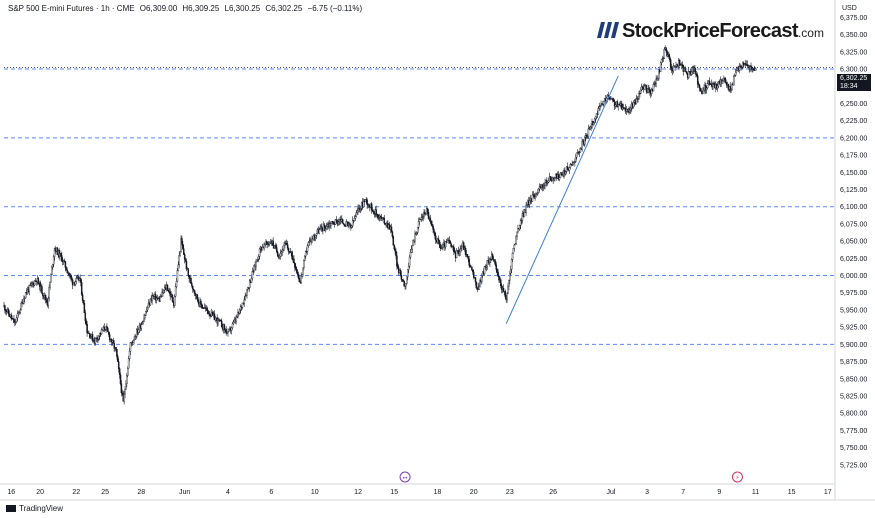 This screenshot has height=518, width=875. Describe the element at coordinates (608, 30) in the screenshot. I see `logo-stripes-icon` at that location.